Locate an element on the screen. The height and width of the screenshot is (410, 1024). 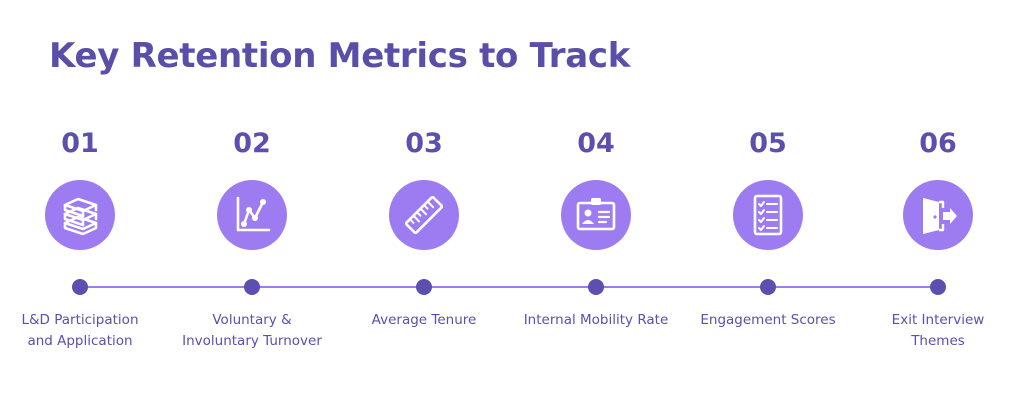
stacked-books-icon is located at coordinates (80, 216).